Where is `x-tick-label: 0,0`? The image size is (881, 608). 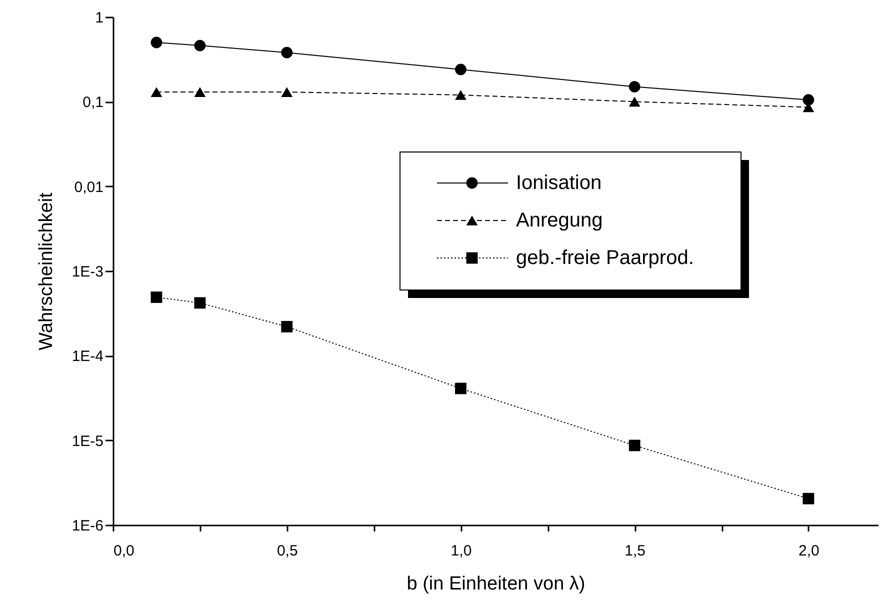 x-tick-label: 0,0 is located at coordinates (124, 551).